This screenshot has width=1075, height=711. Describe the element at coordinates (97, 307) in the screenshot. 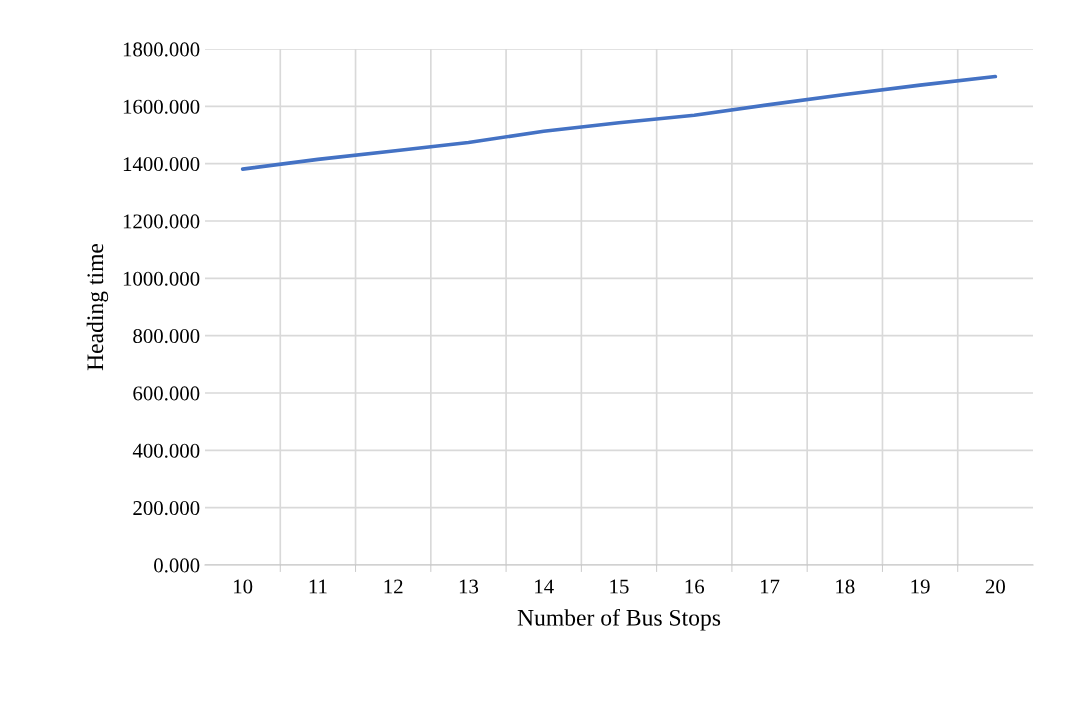

I see `y-axis-title: Heading time` at that location.